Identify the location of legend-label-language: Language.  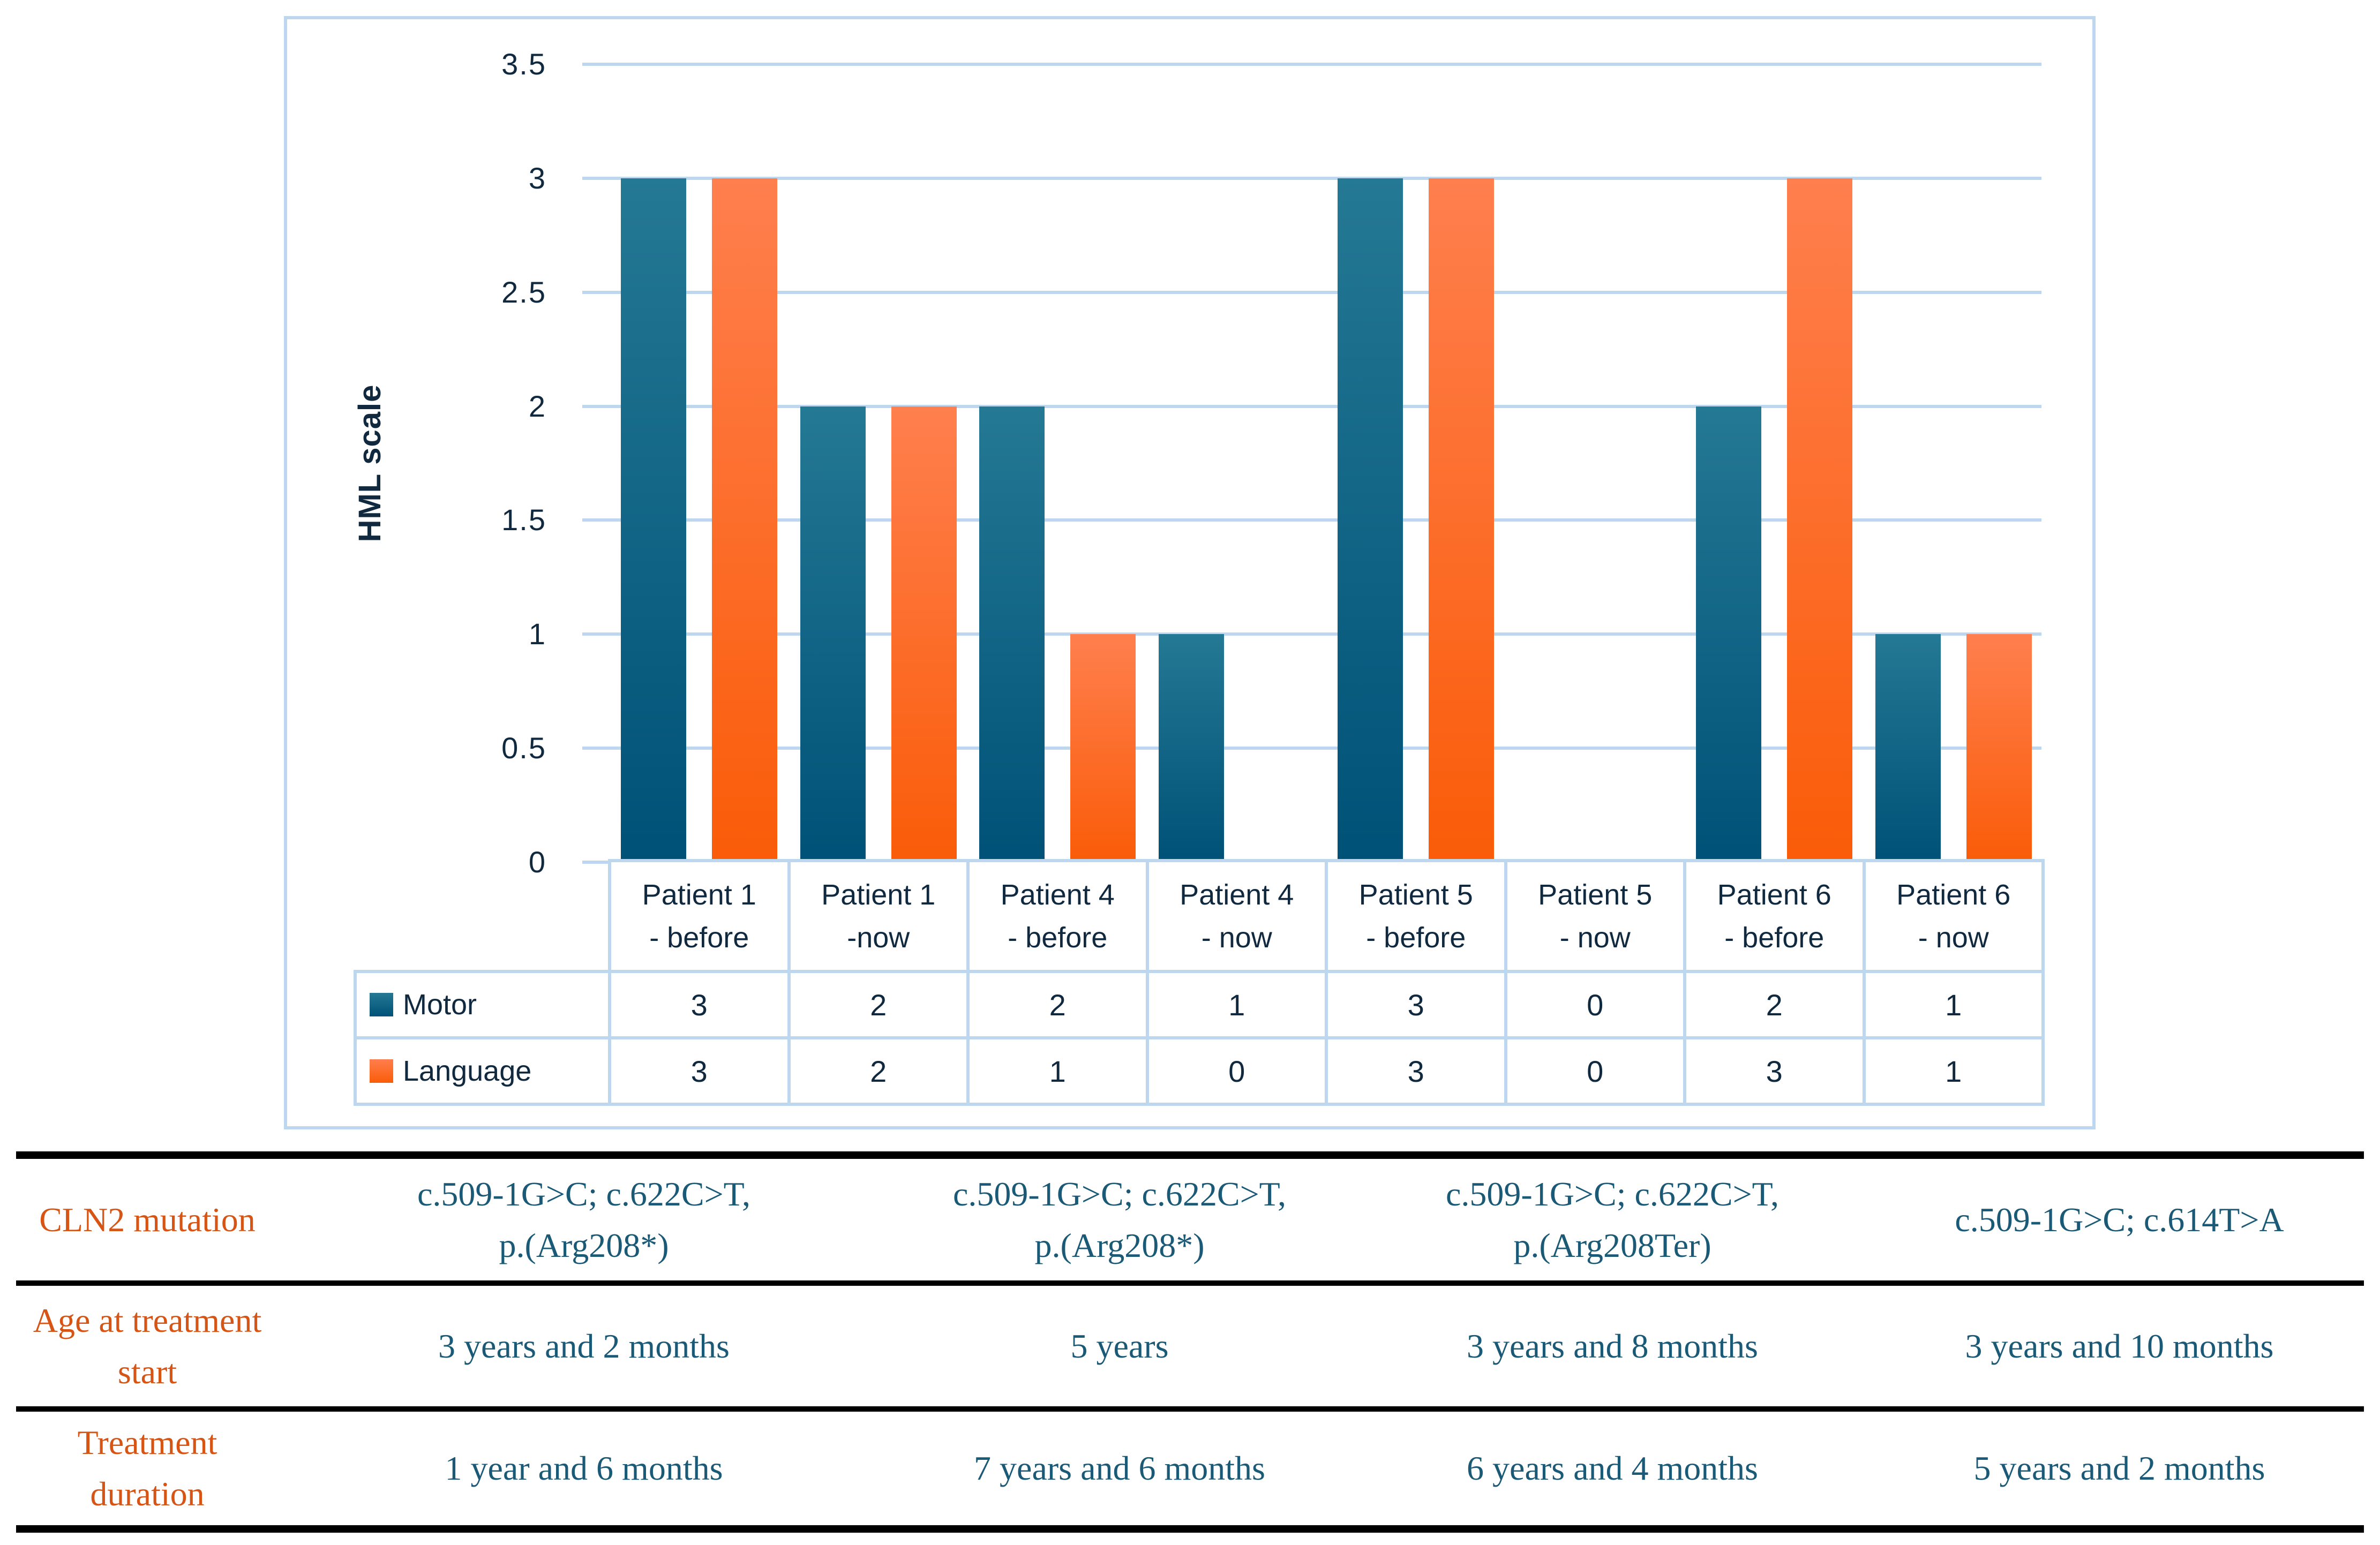
(468, 1071).